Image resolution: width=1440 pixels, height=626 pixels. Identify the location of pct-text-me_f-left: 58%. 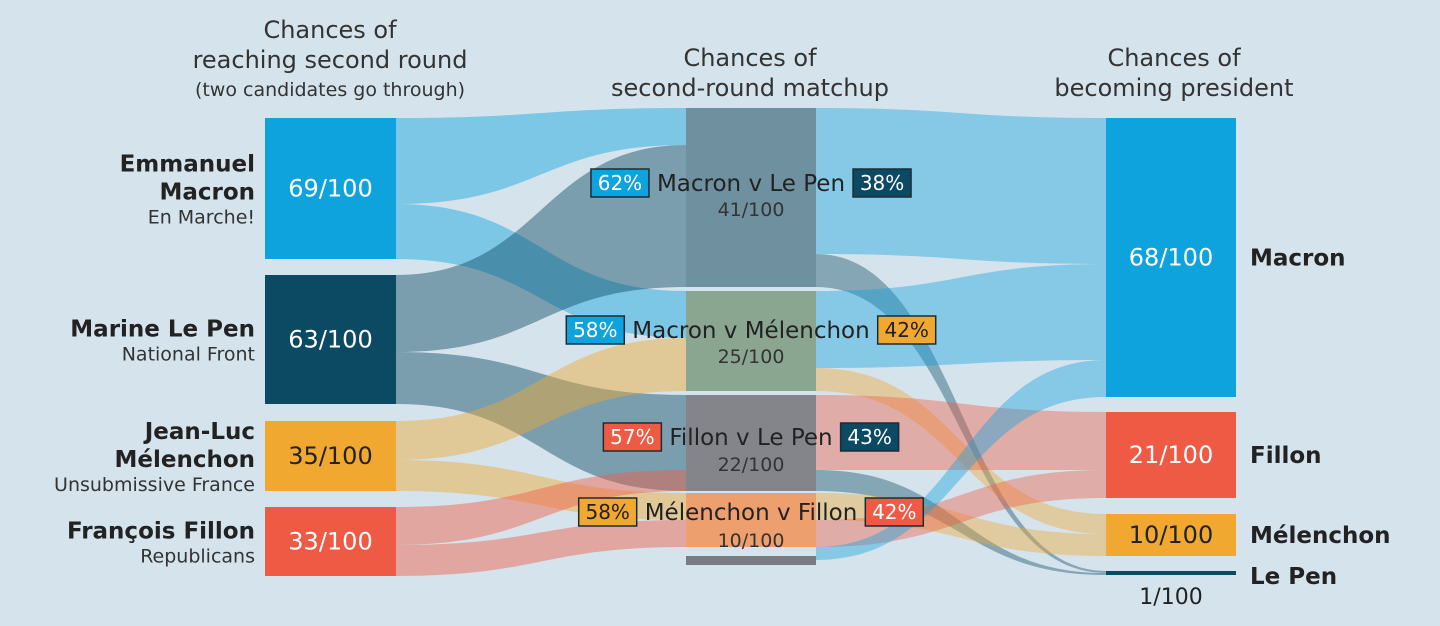
(607, 512).